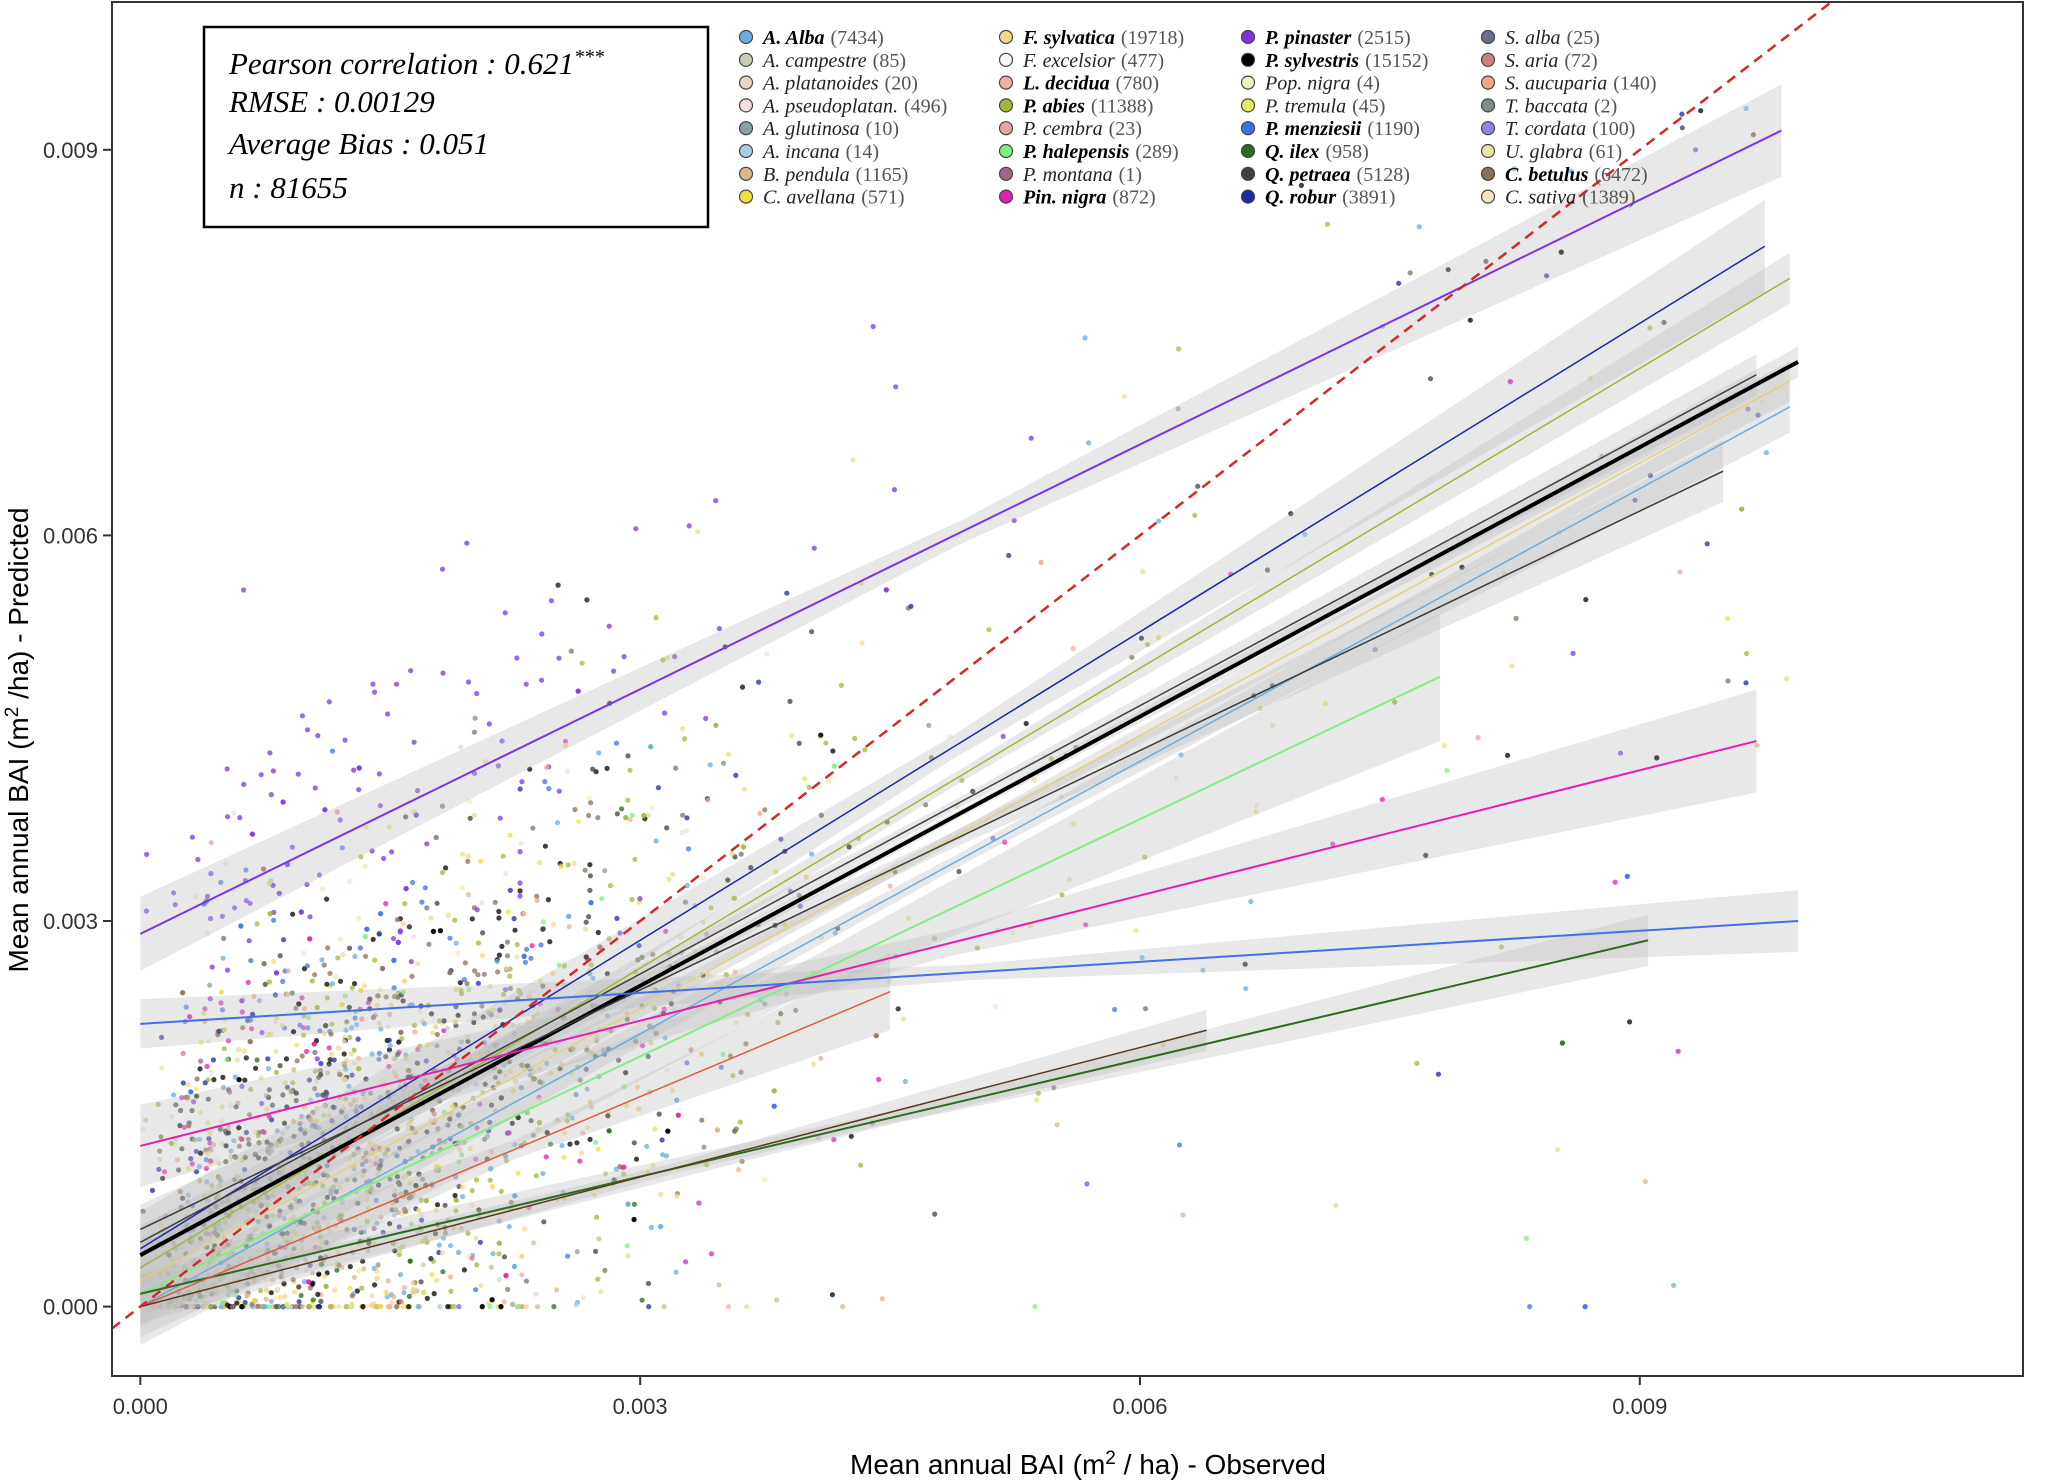 The height and width of the screenshot is (1482, 2067). I want to click on legend-count: (140), so click(1634, 84).